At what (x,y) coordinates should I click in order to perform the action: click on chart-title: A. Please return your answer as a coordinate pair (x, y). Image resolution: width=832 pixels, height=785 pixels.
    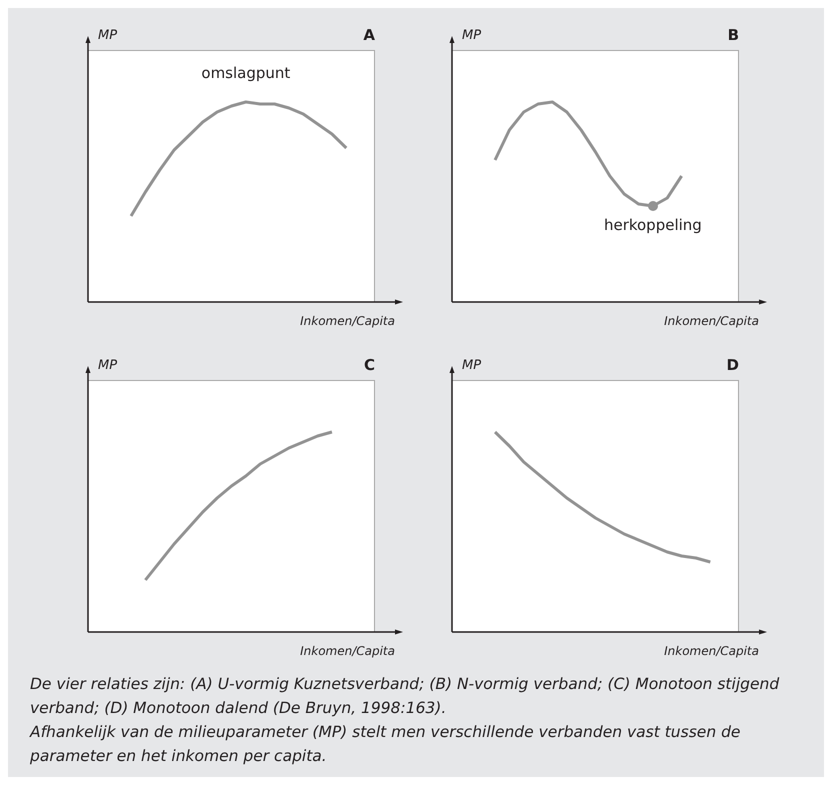
    Looking at the image, I should click on (369, 35).